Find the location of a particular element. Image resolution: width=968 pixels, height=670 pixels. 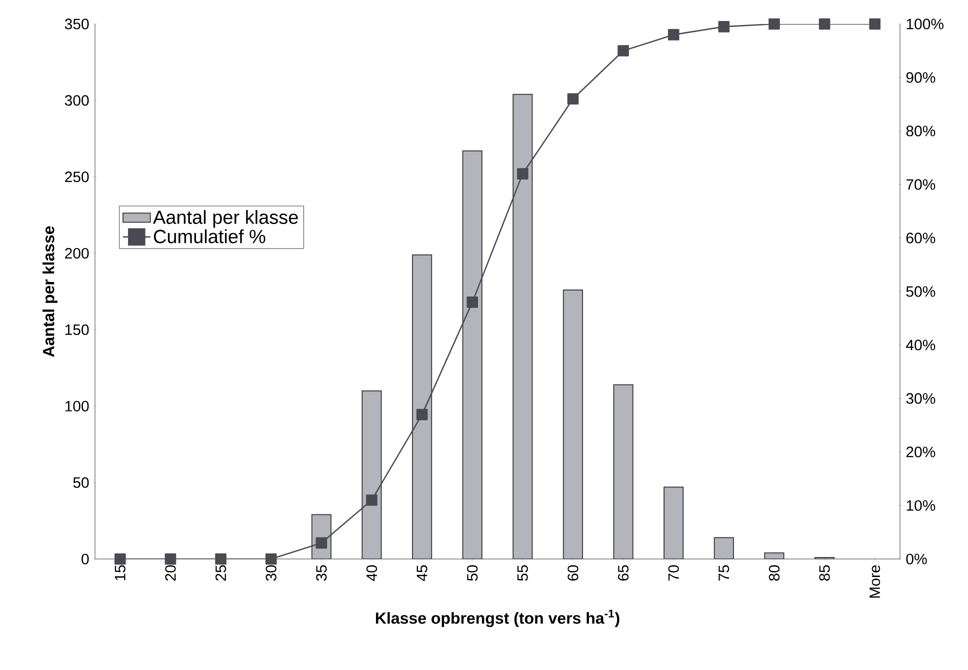

x-tick-label: 25 is located at coordinates (220, 573).